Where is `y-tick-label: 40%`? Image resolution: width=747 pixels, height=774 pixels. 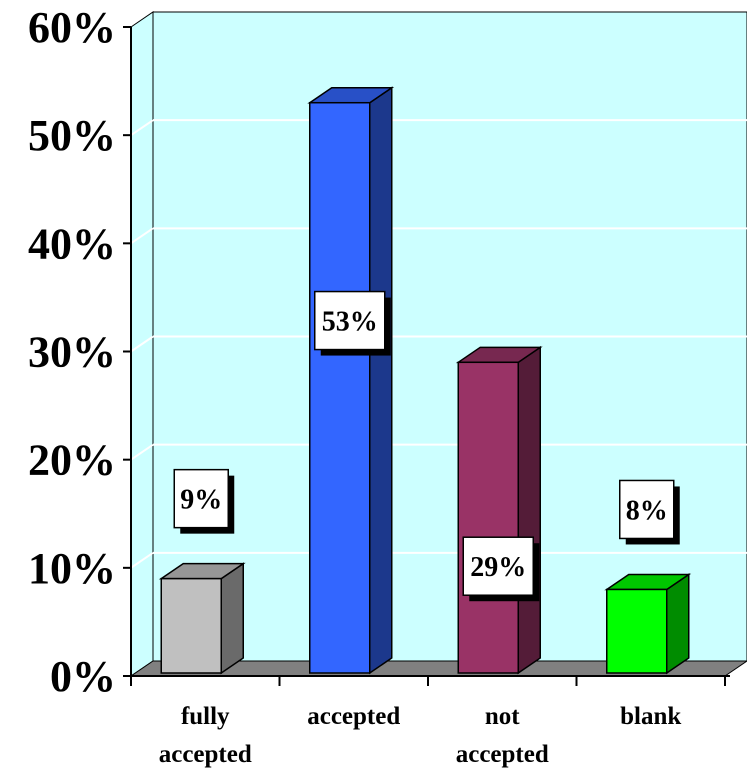
y-tick-label: 40% is located at coordinates (72, 243).